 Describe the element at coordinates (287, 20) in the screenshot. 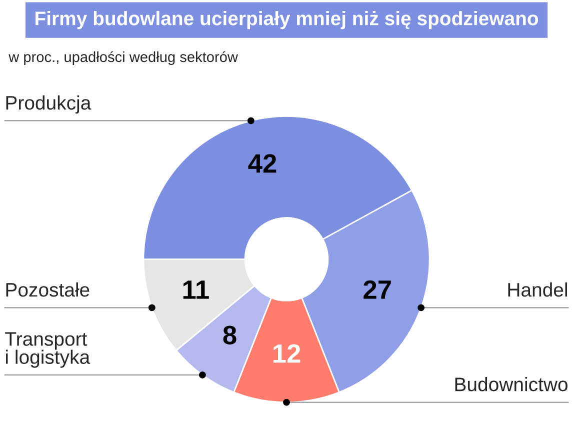

I see `chart-title: Firmy budowlane ucierpiały mniej niż się spodziewano` at that location.